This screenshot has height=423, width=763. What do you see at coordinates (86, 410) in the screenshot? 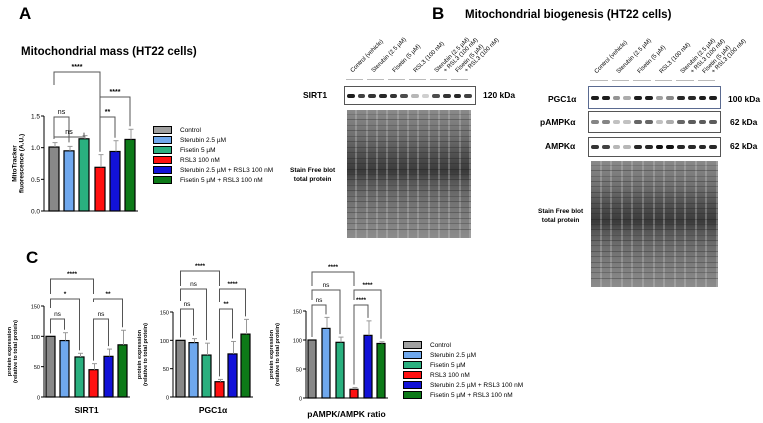
I see `svg-text: SIRT1` at bounding box center [86, 410].